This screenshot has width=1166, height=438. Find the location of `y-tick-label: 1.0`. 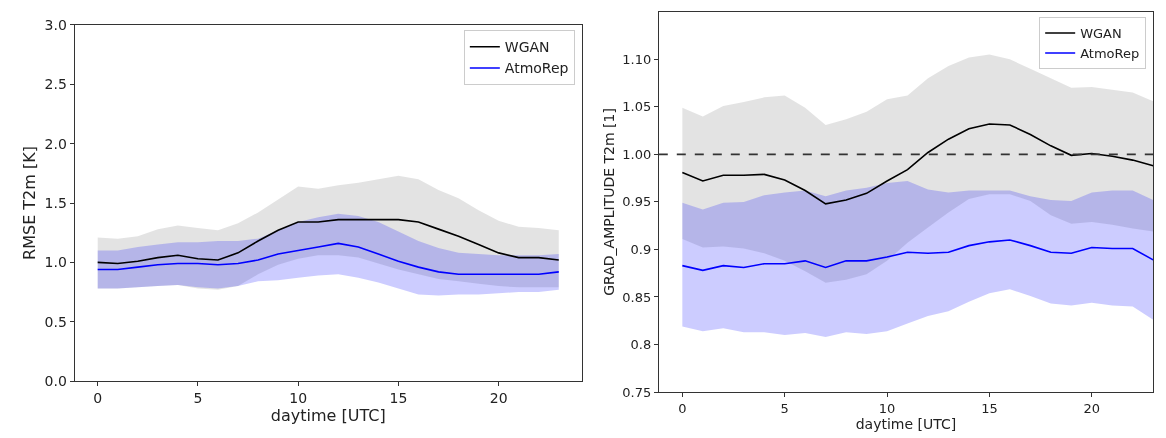

y-tick-label: 1.0 is located at coordinates (55, 262).